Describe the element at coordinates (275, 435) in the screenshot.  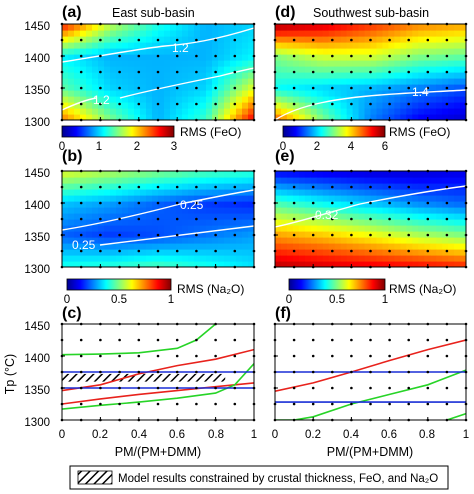
I see `x-tick: 0` at that location.